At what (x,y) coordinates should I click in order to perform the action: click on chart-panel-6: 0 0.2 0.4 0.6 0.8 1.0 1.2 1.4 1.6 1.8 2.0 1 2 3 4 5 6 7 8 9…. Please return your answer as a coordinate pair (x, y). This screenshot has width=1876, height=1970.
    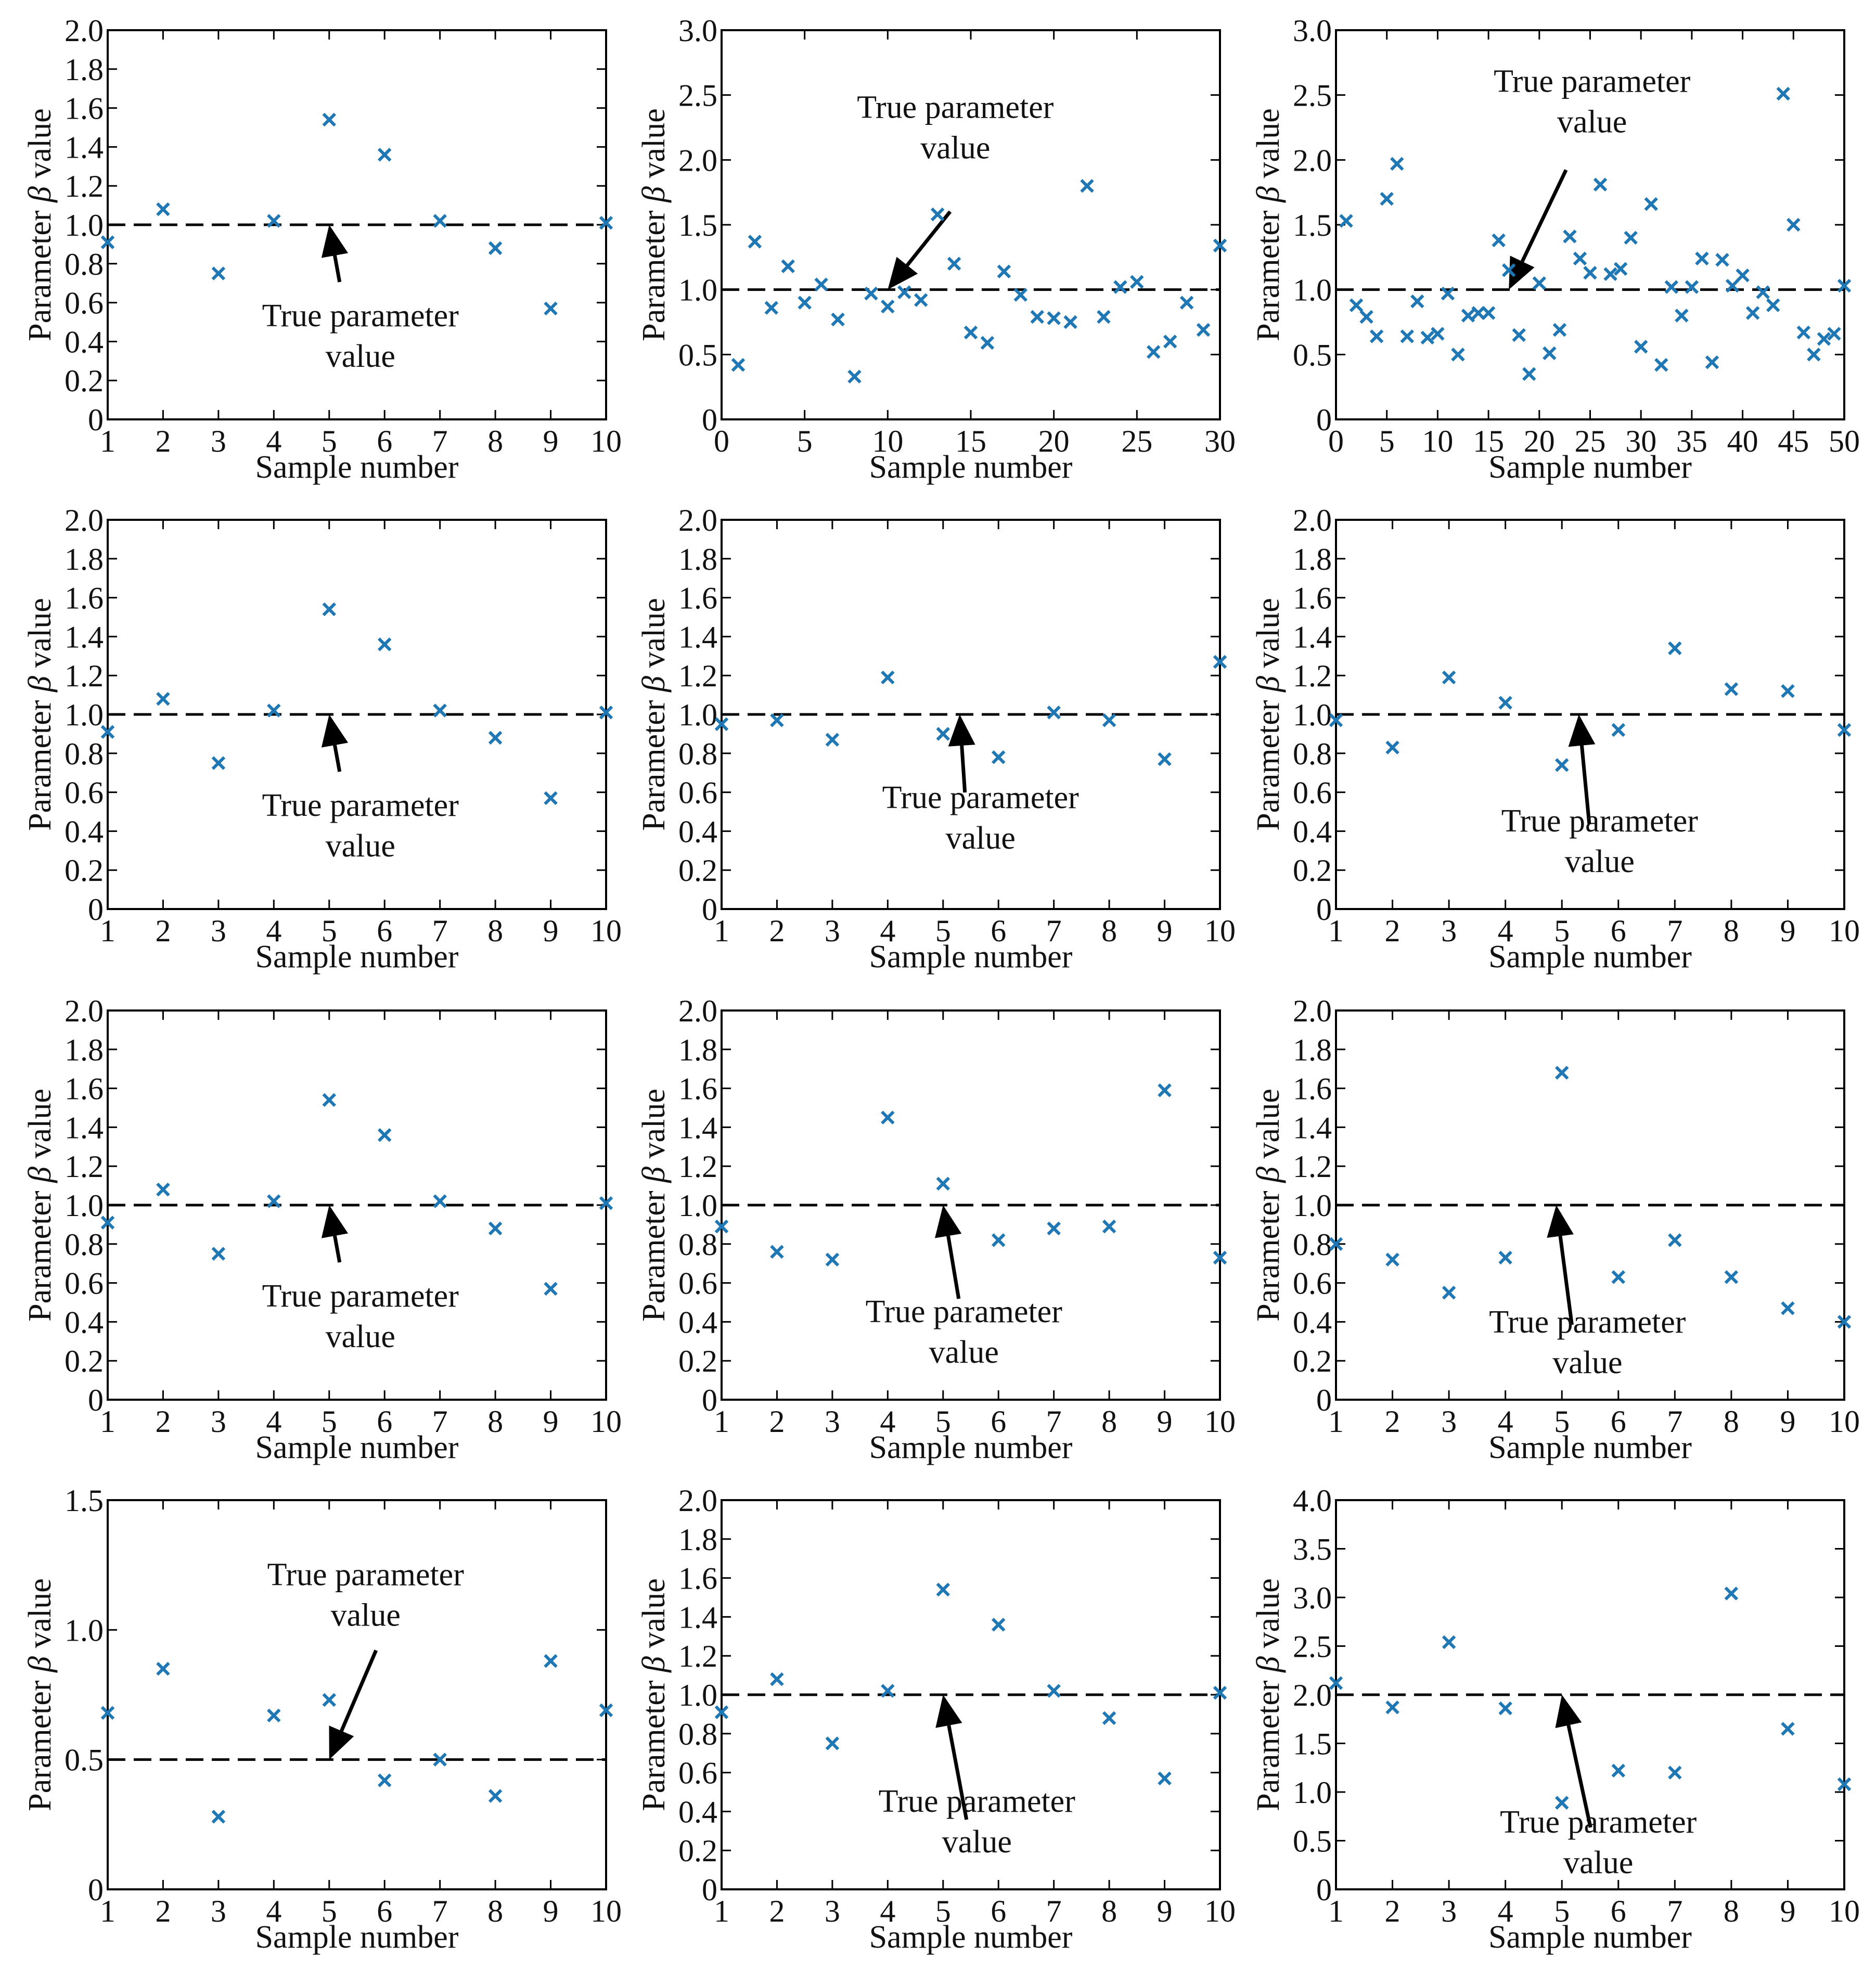
    Looking at the image, I should click on (1555, 739).